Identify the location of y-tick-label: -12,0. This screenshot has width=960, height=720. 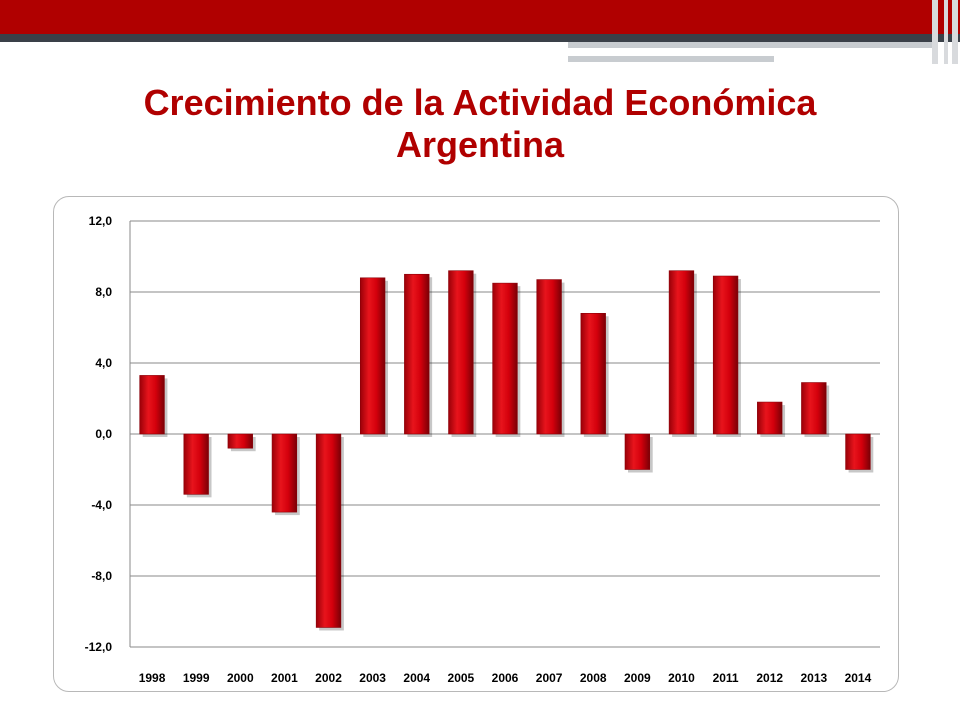
(99, 647).